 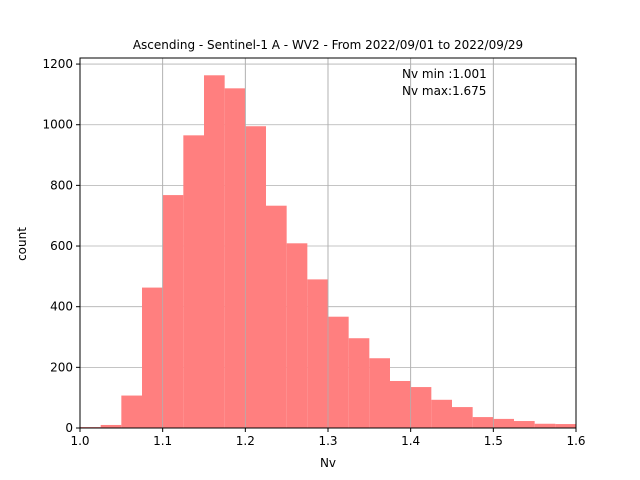 I want to click on x-tick-label: 1.6, so click(x=575, y=441).